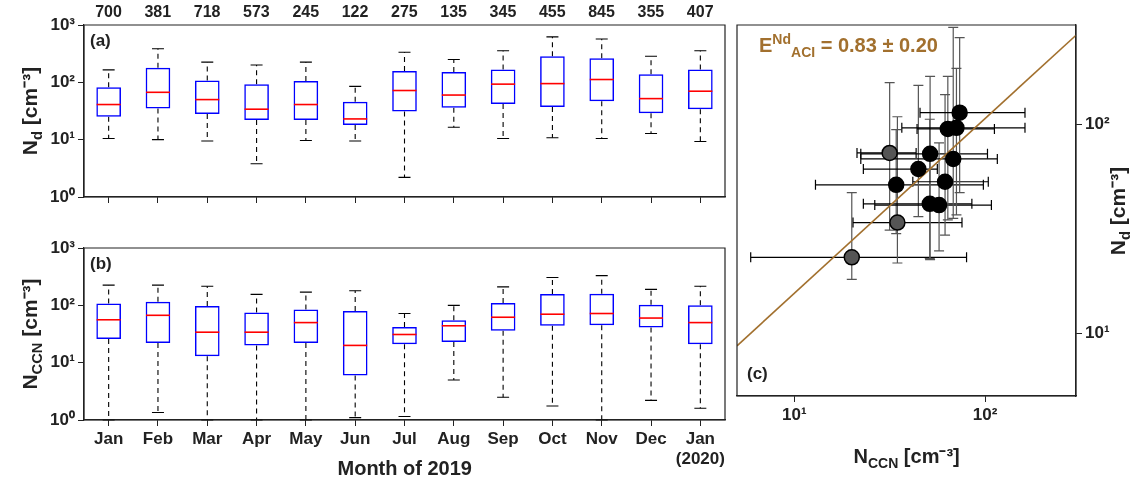 The height and width of the screenshot is (478, 1139). I want to click on text: 275, so click(404, 12).